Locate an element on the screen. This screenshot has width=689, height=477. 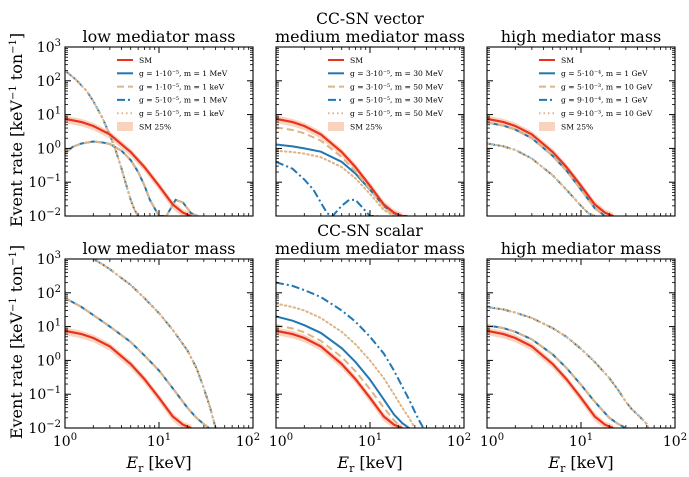
legend-label: g = 1·10⁻⁵, m = 1 keV is located at coordinates (182, 86).